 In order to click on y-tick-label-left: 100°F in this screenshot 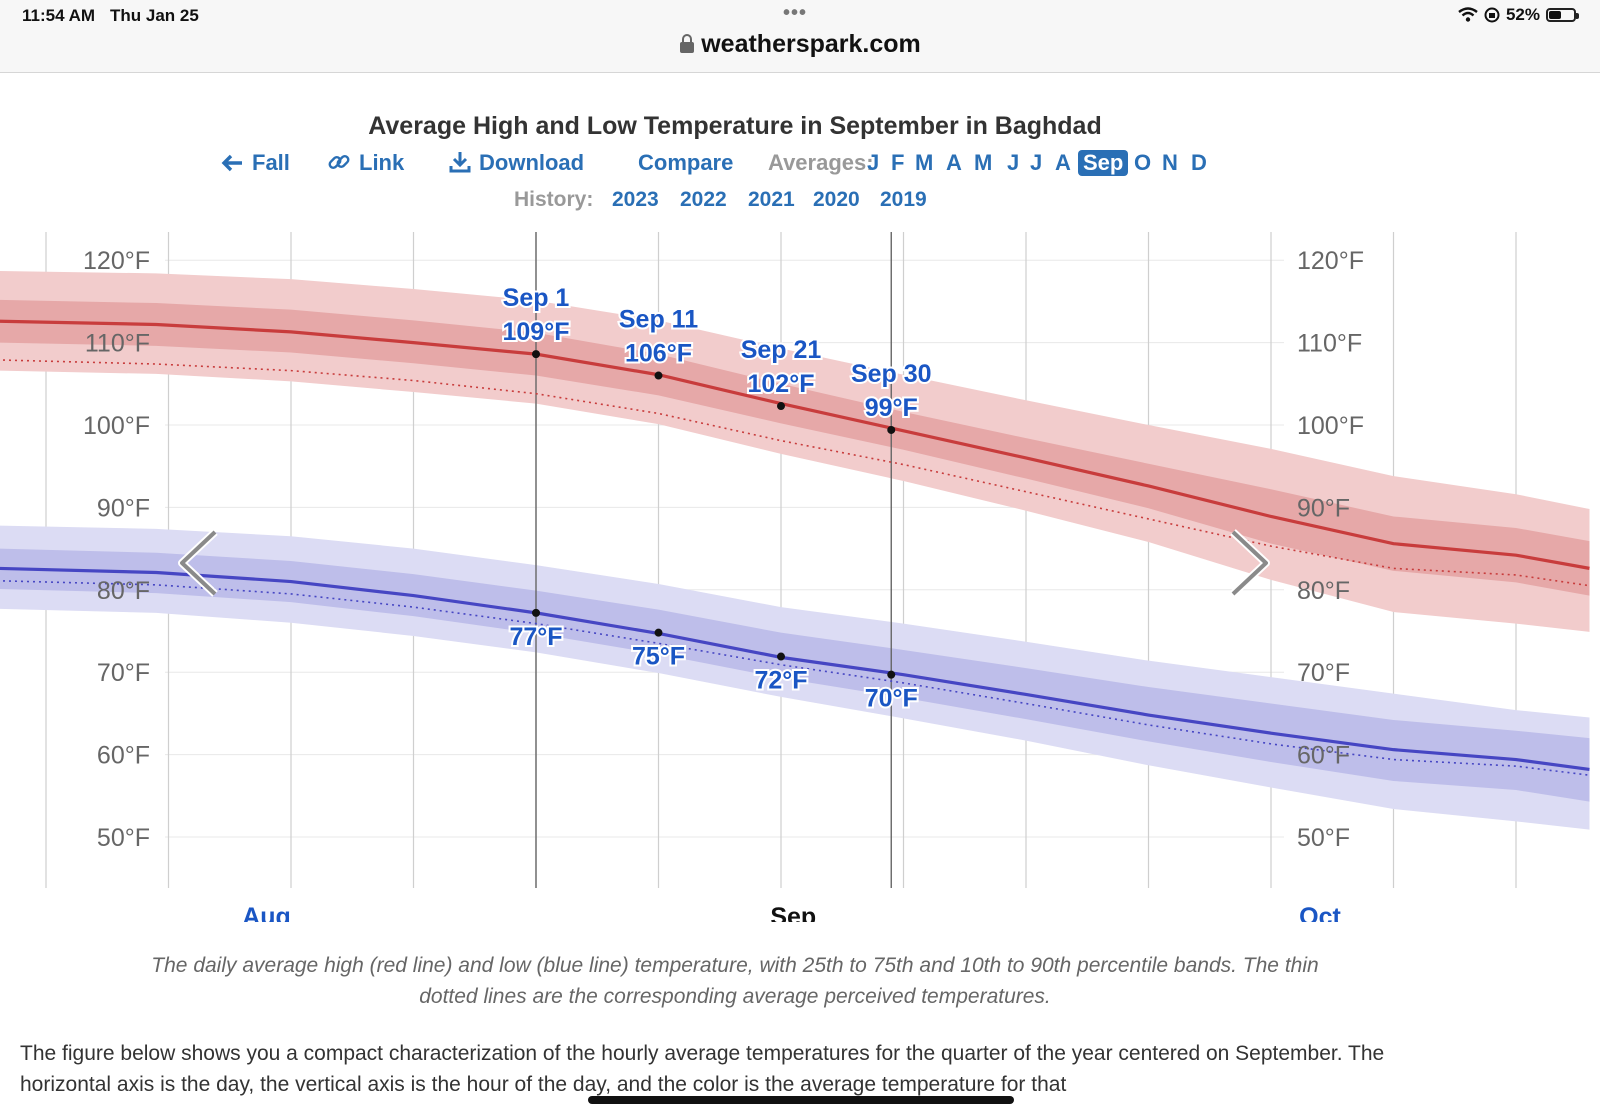, I will do `click(116, 426)`.